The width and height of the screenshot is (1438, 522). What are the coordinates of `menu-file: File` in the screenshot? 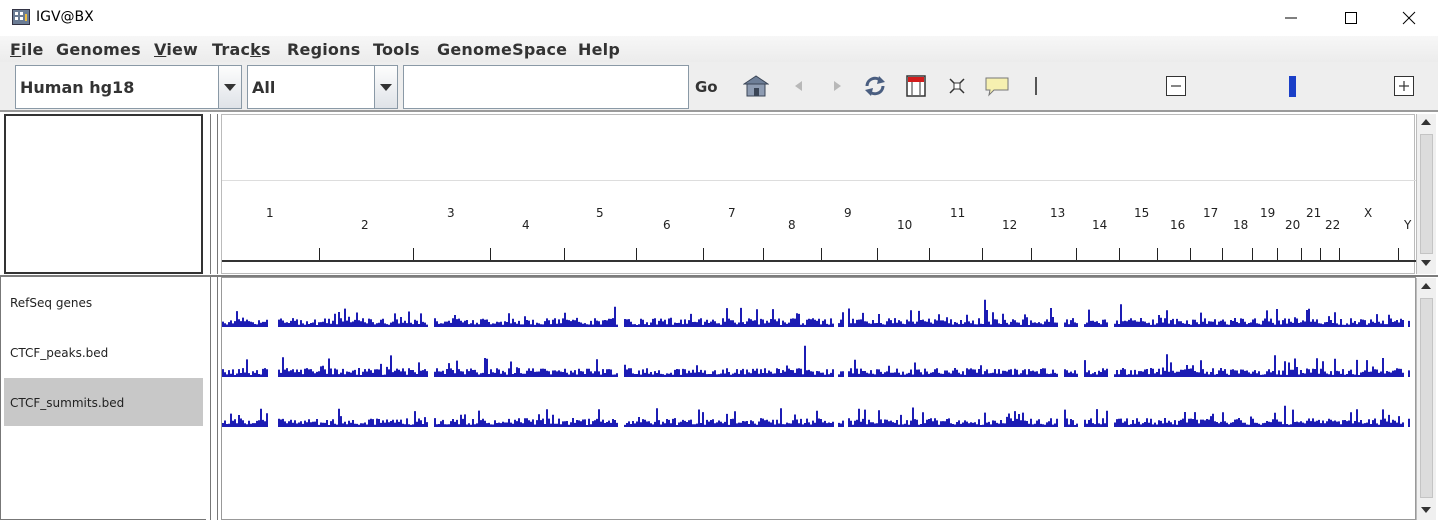 It's located at (27, 49).